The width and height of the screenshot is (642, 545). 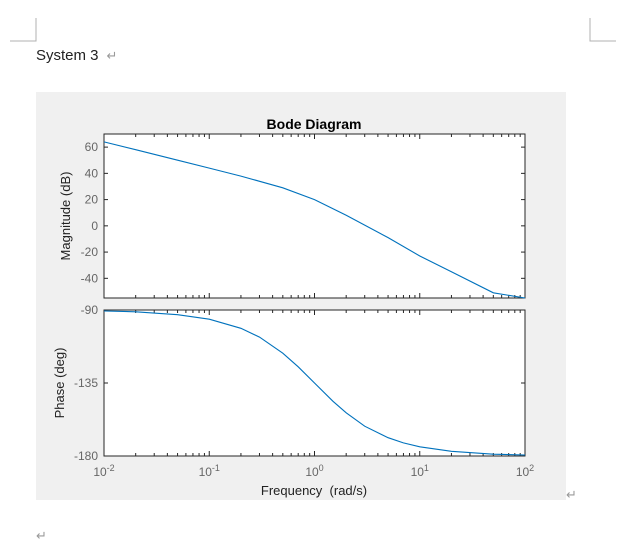 What do you see at coordinates (90, 278) in the screenshot?
I see `magnitude-y-tick-label: -40` at bounding box center [90, 278].